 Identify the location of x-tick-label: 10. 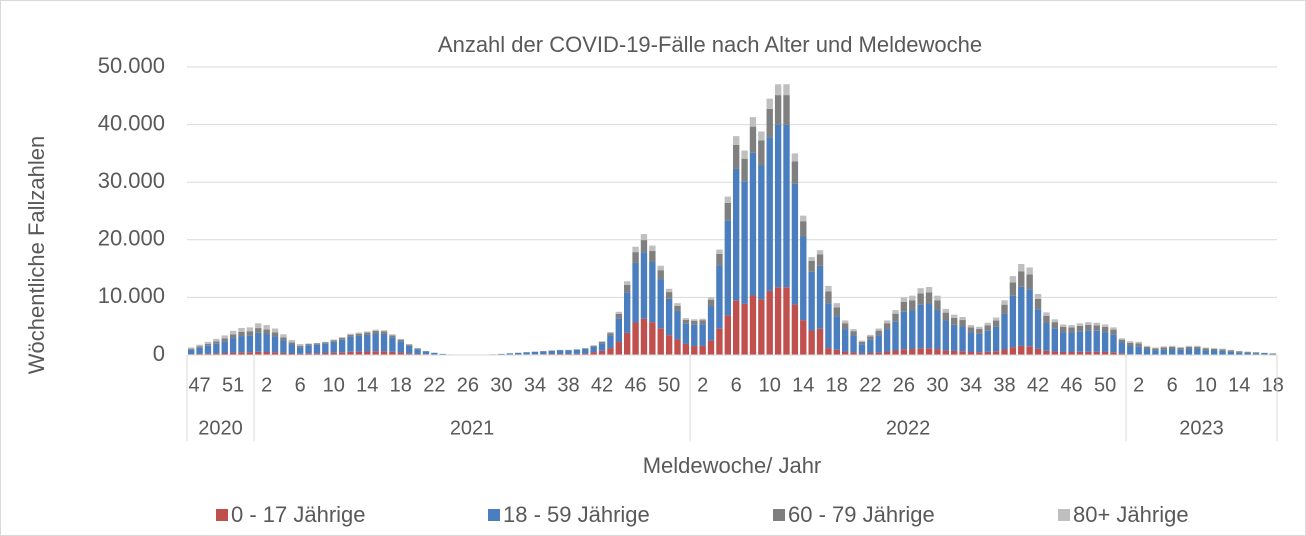
(334, 385).